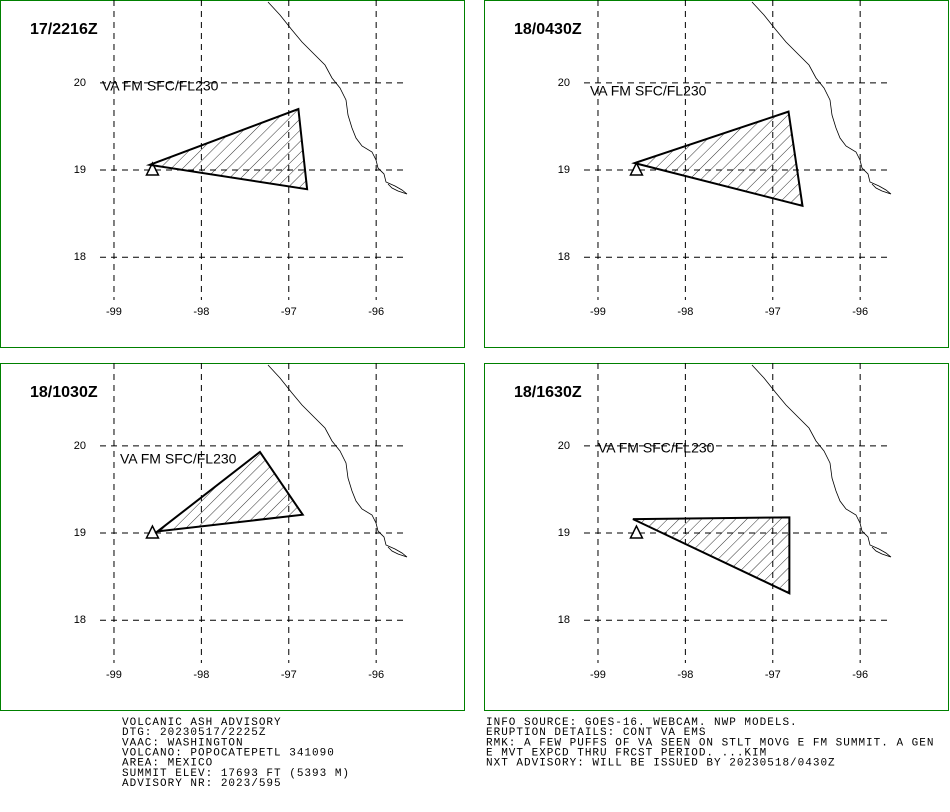  I want to click on advisory-line: VAAC: WASHINGTON, so click(183, 743).